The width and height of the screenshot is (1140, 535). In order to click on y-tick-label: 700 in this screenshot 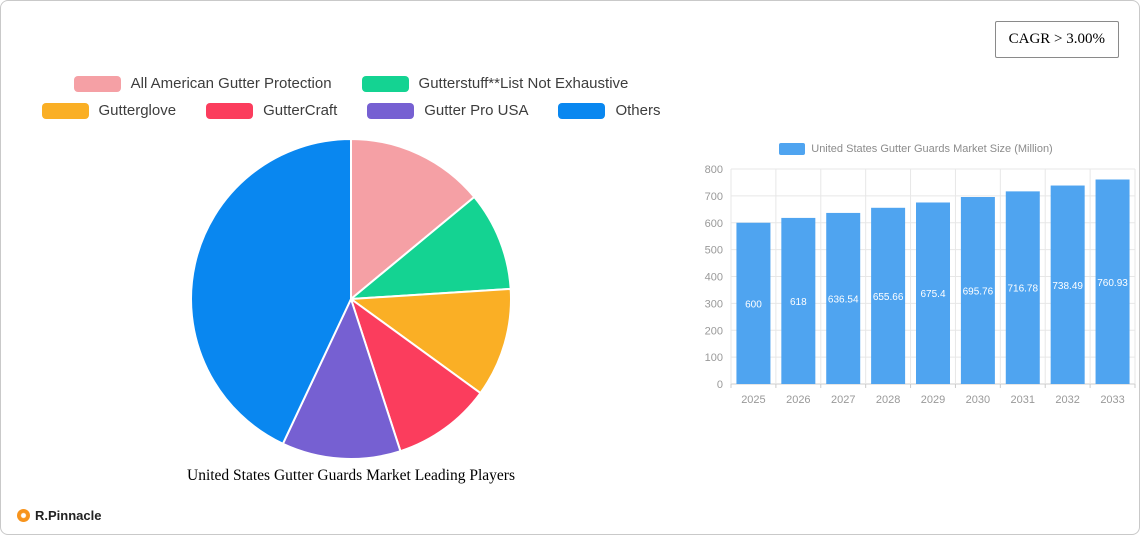, I will do `click(714, 197)`.